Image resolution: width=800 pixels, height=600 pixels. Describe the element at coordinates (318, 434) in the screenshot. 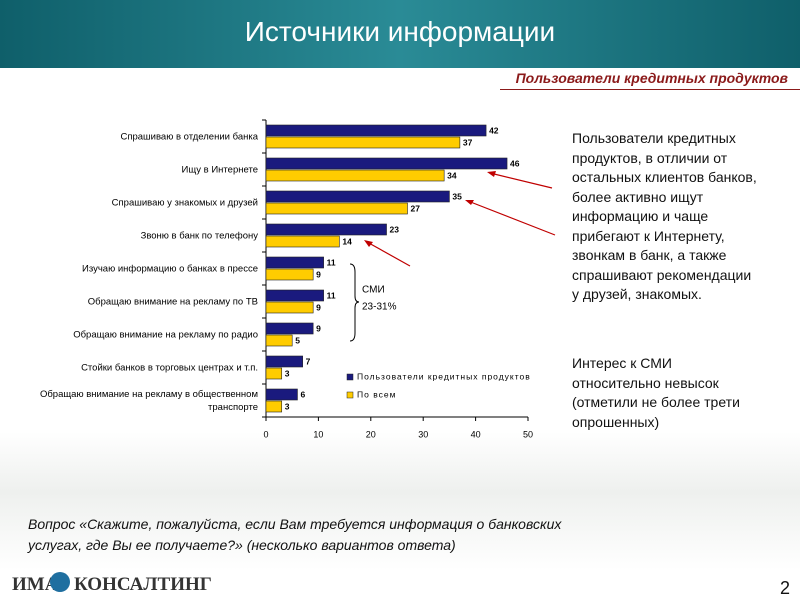

I see `x-tick-label: 10` at that location.